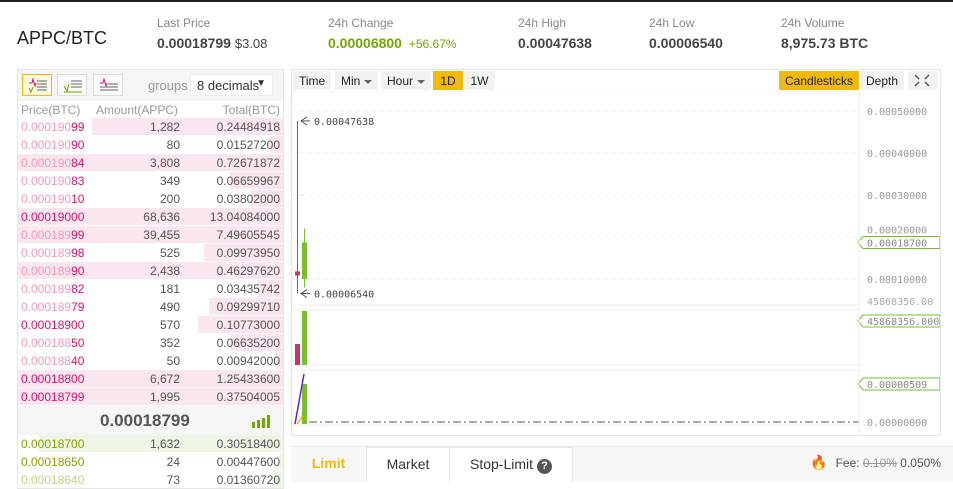  I want to click on interval-time: Time, so click(312, 80).